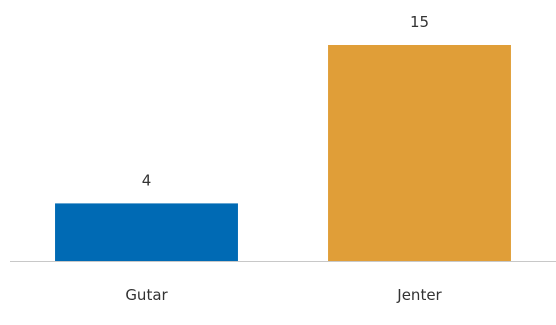 This screenshot has width=556, height=325. I want to click on value-label-gutar: 4, so click(147, 180).